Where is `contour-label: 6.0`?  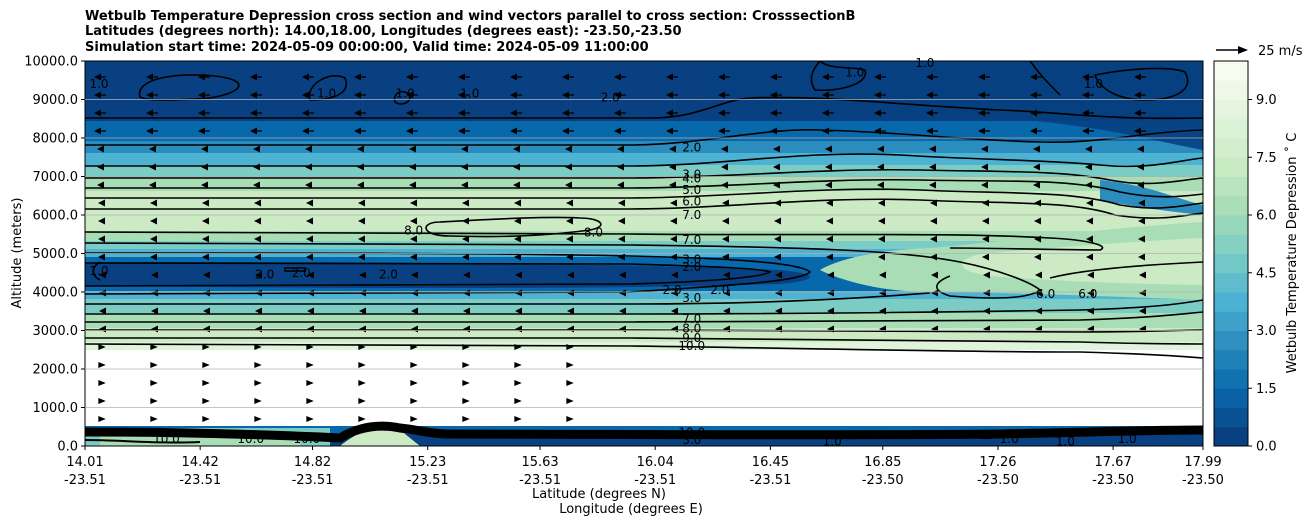 contour-label: 6.0 is located at coordinates (691, 202).